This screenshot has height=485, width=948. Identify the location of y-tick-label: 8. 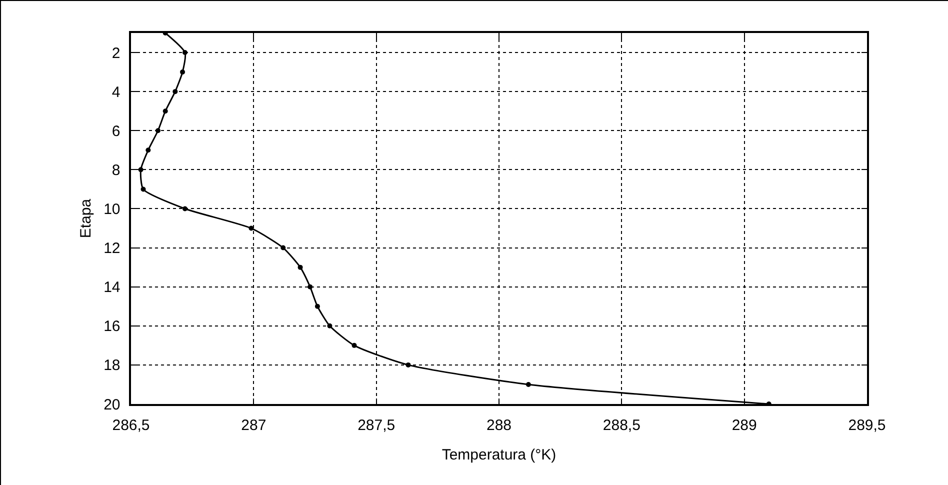
(116, 170).